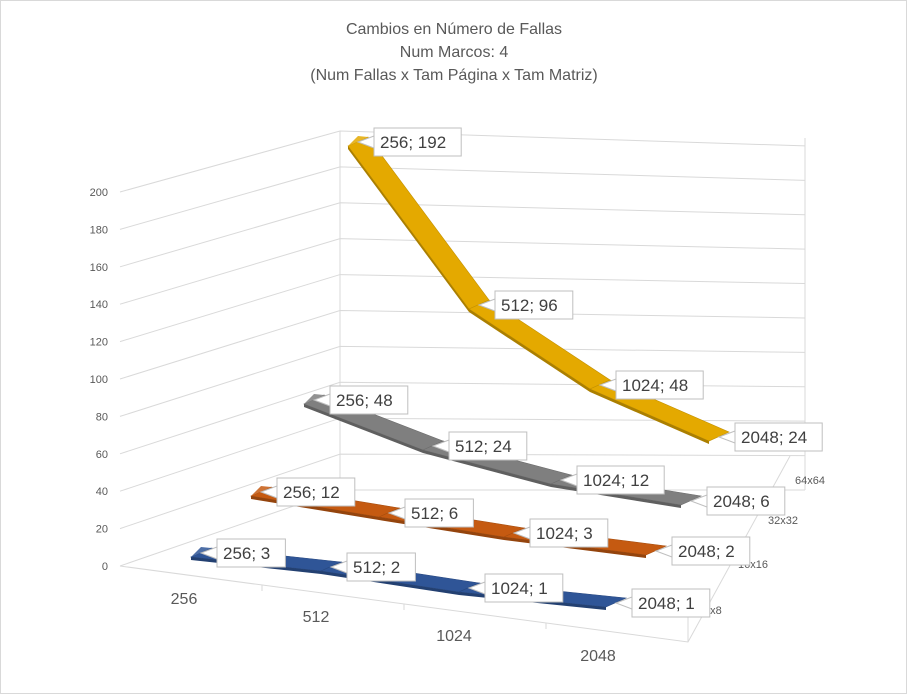  What do you see at coordinates (311, 492) in the screenshot?
I see `data-label-text: 256; 12` at bounding box center [311, 492].